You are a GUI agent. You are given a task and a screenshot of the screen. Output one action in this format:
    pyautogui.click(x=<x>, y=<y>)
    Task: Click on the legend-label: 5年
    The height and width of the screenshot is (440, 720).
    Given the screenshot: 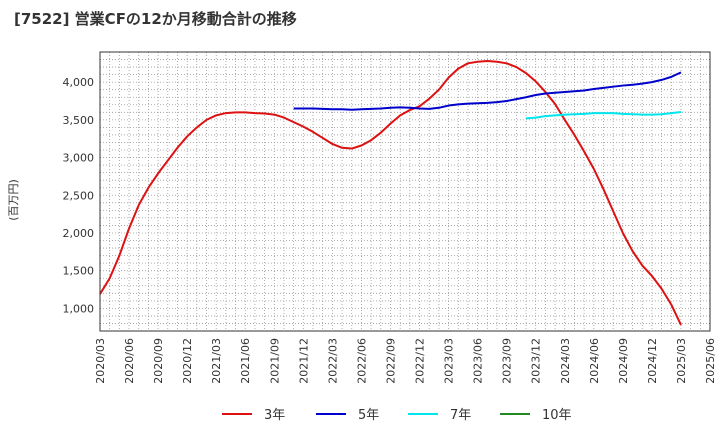 What is the action you would take?
    pyautogui.click(x=368, y=415)
    